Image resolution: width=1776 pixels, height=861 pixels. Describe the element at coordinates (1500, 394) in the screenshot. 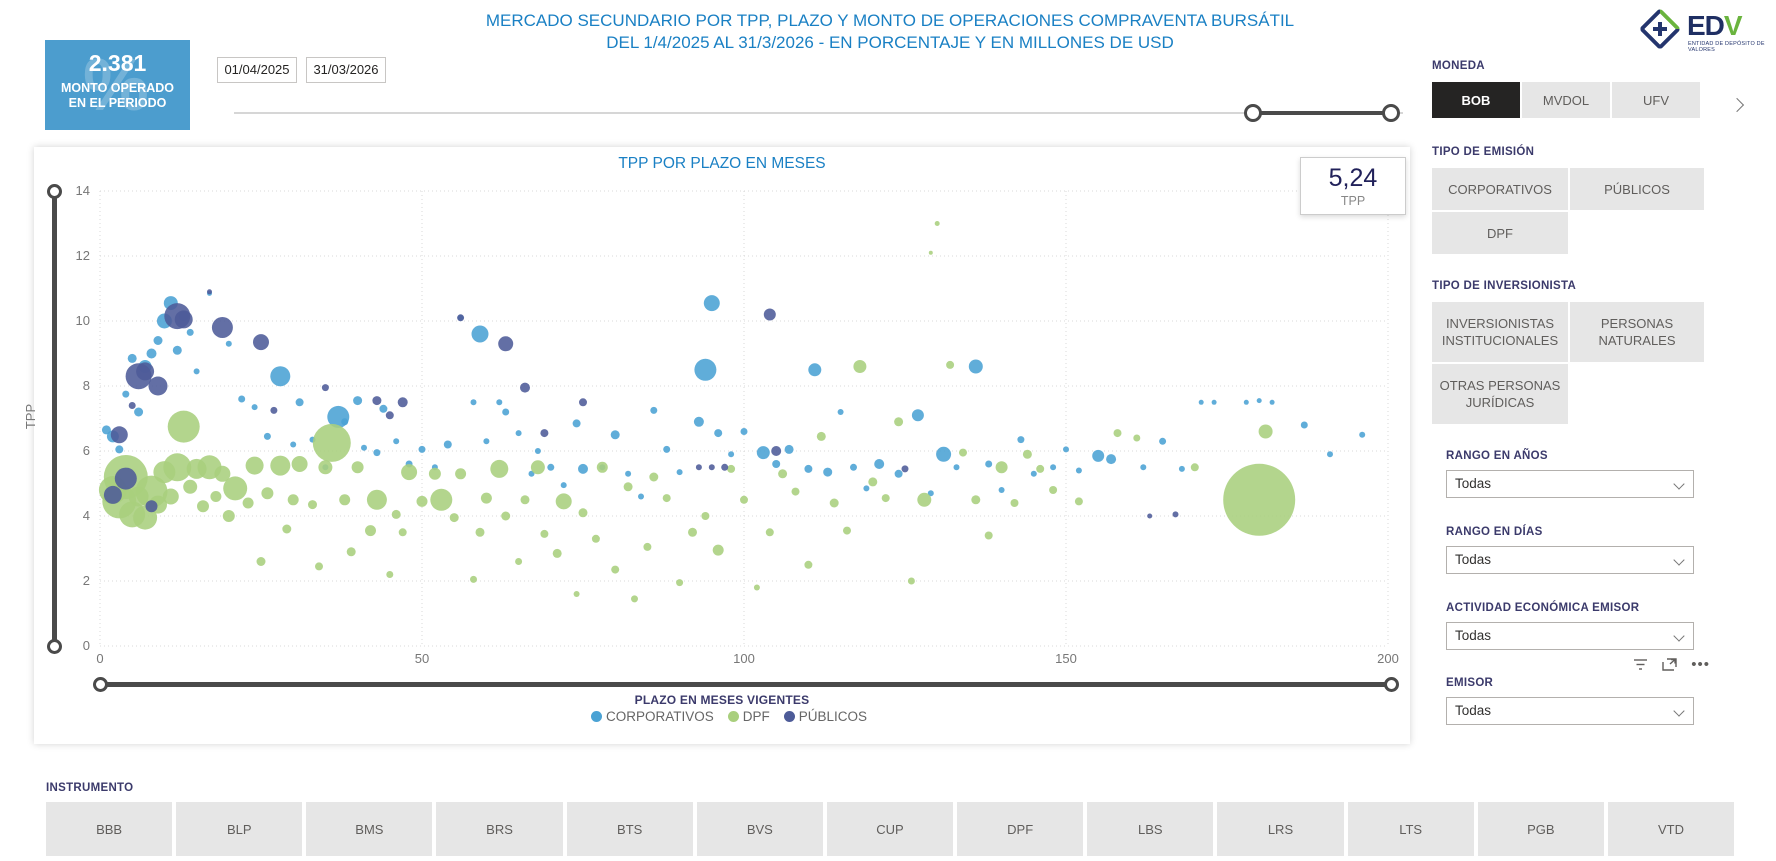

I see `inversionista-option-otras-personas-juridicas: OTRAS PERSONAS JURÍDICAS` at that location.